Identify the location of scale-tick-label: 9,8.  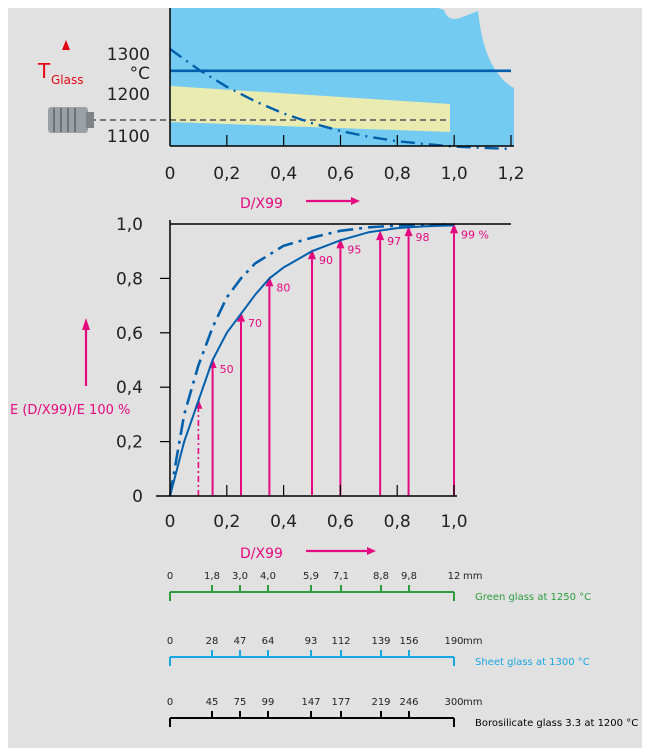
(409, 576).